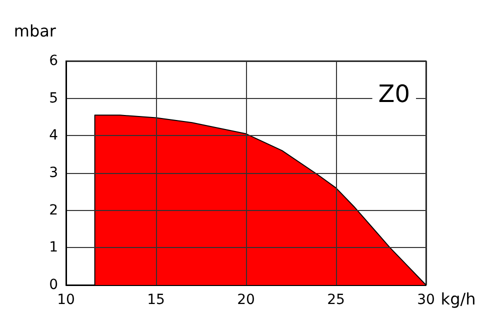  I want to click on x-tick-label: 25, so click(336, 300).